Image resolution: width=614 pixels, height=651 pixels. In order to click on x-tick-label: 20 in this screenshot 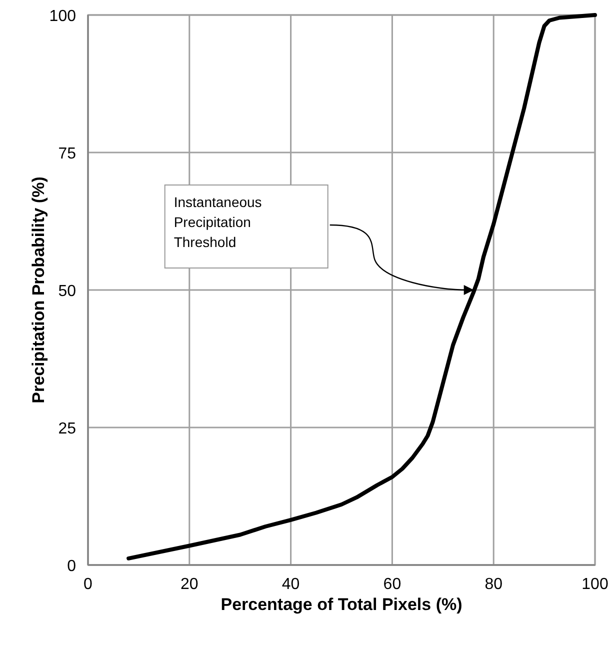, I will do `click(189, 584)`.